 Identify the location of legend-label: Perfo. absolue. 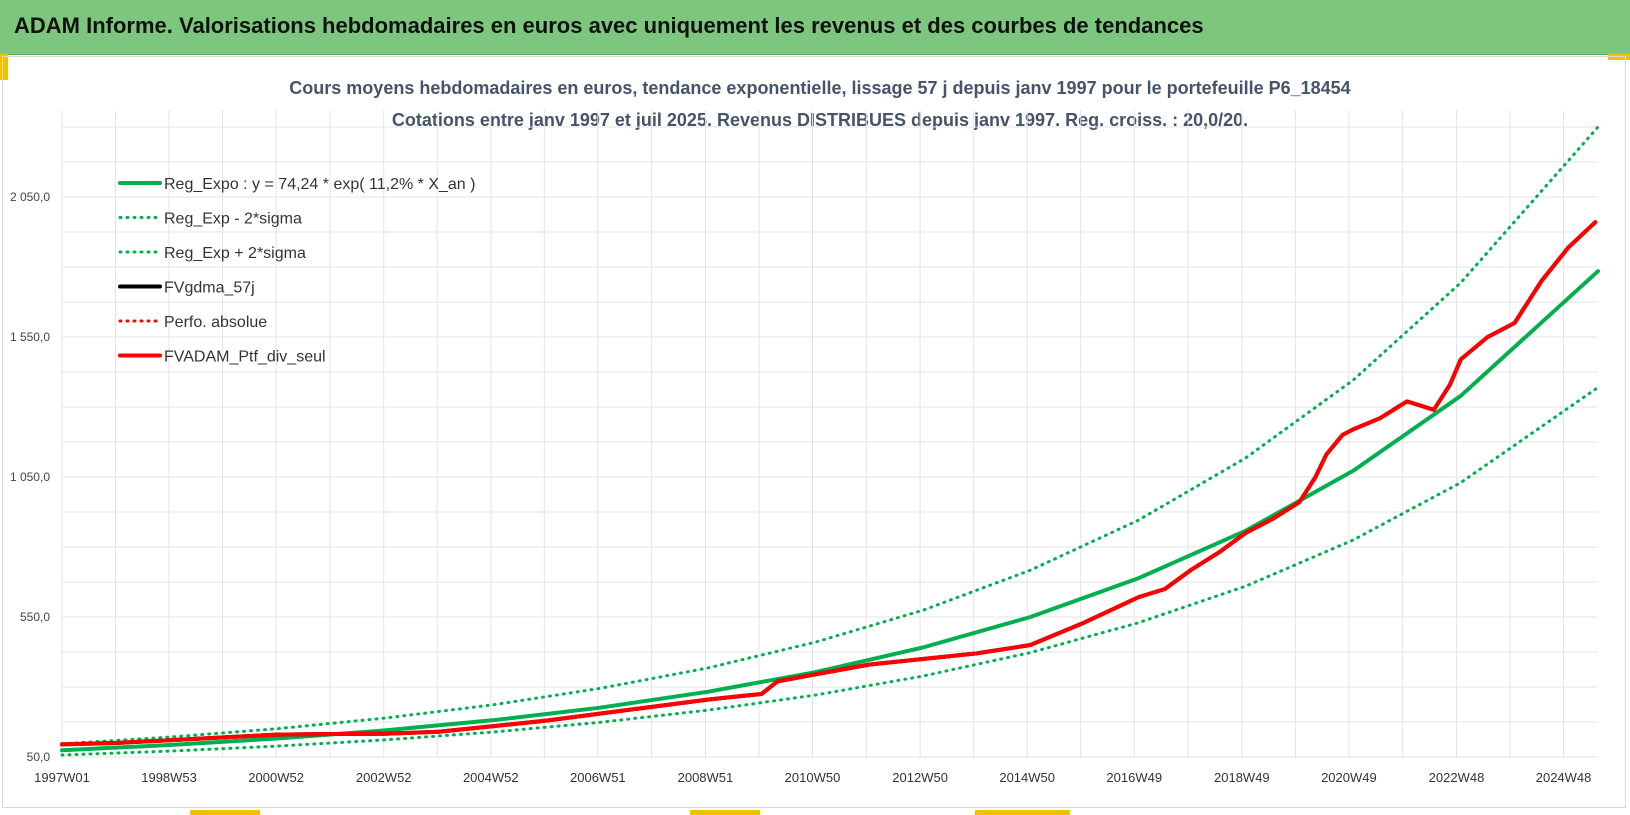
(215, 322).